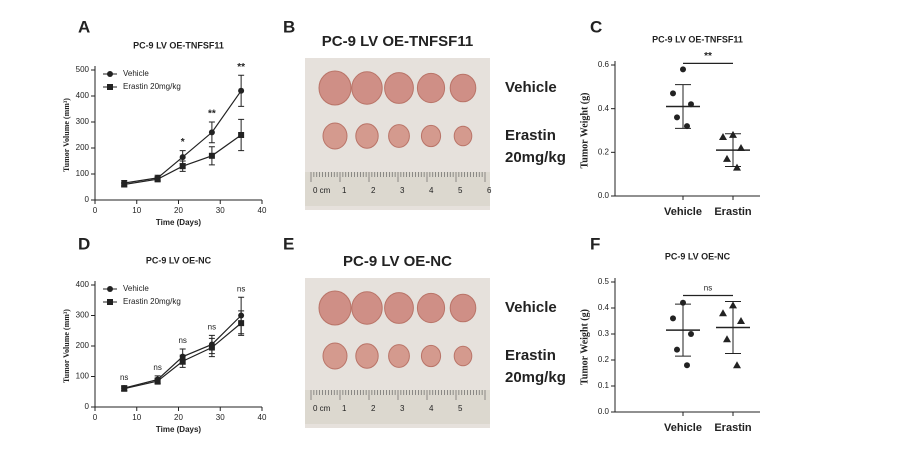  Describe the element at coordinates (83, 147) in the screenshot. I see `y-tick-label: 200` at that location.